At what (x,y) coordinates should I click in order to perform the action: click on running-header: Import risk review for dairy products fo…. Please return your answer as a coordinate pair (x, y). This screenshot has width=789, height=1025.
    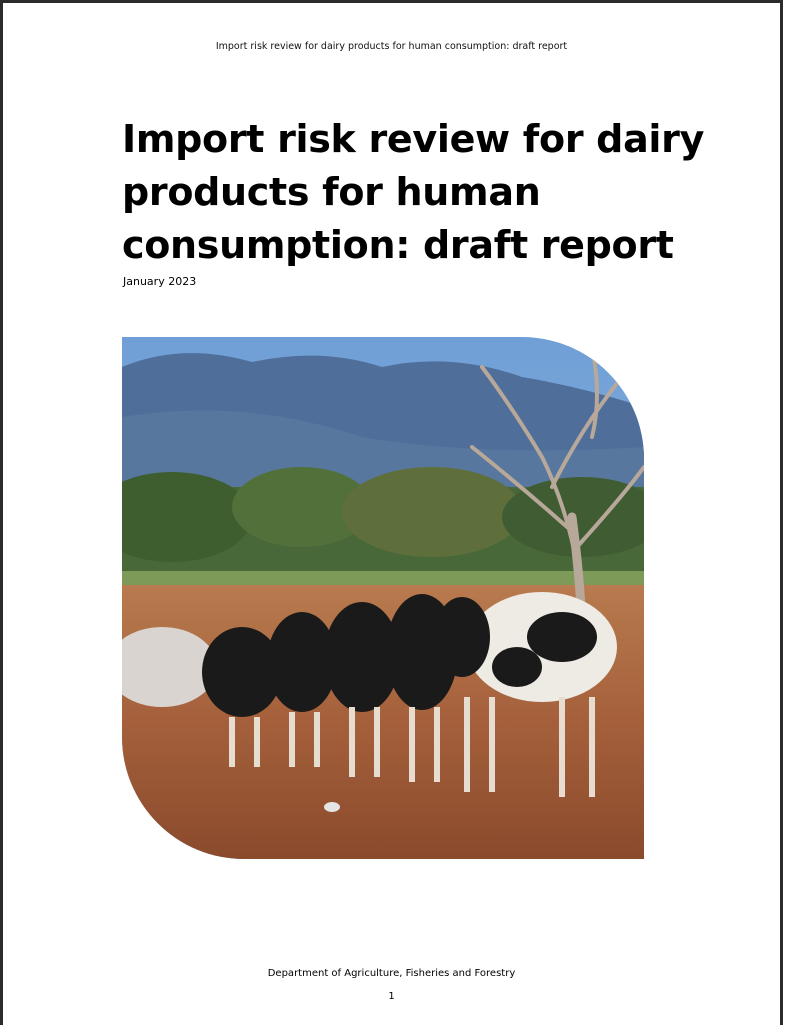
    Looking at the image, I should click on (391, 46).